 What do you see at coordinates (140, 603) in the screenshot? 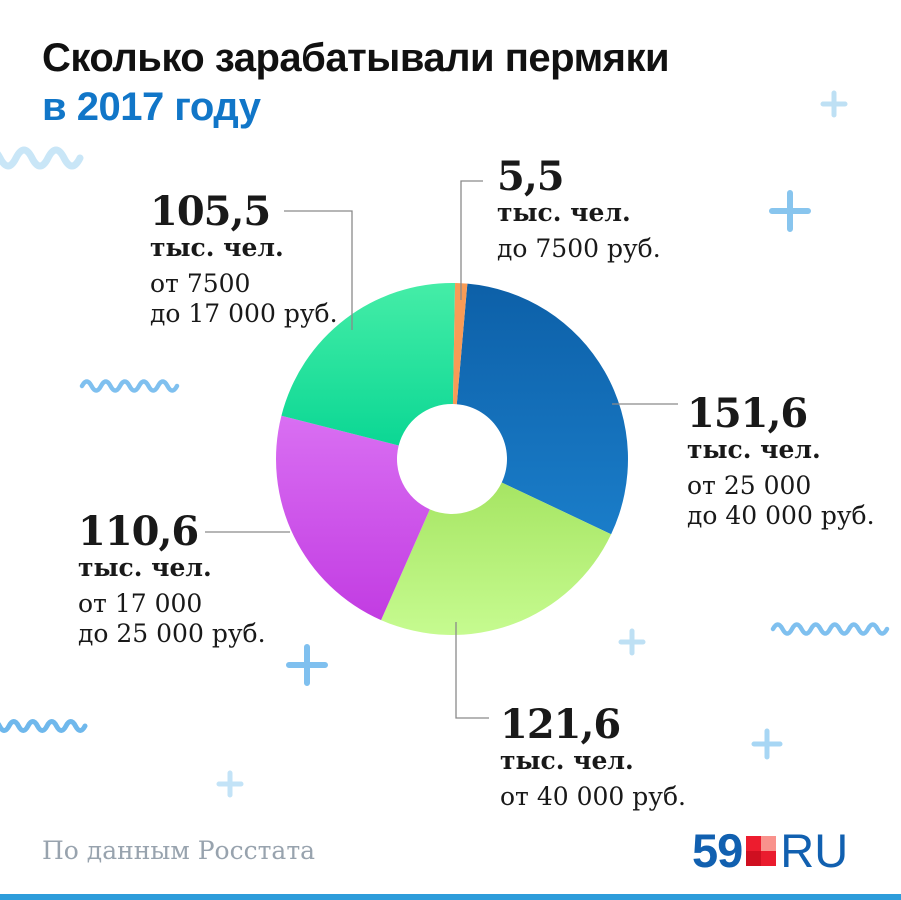
I see `range-line: от 17 000` at bounding box center [140, 603].